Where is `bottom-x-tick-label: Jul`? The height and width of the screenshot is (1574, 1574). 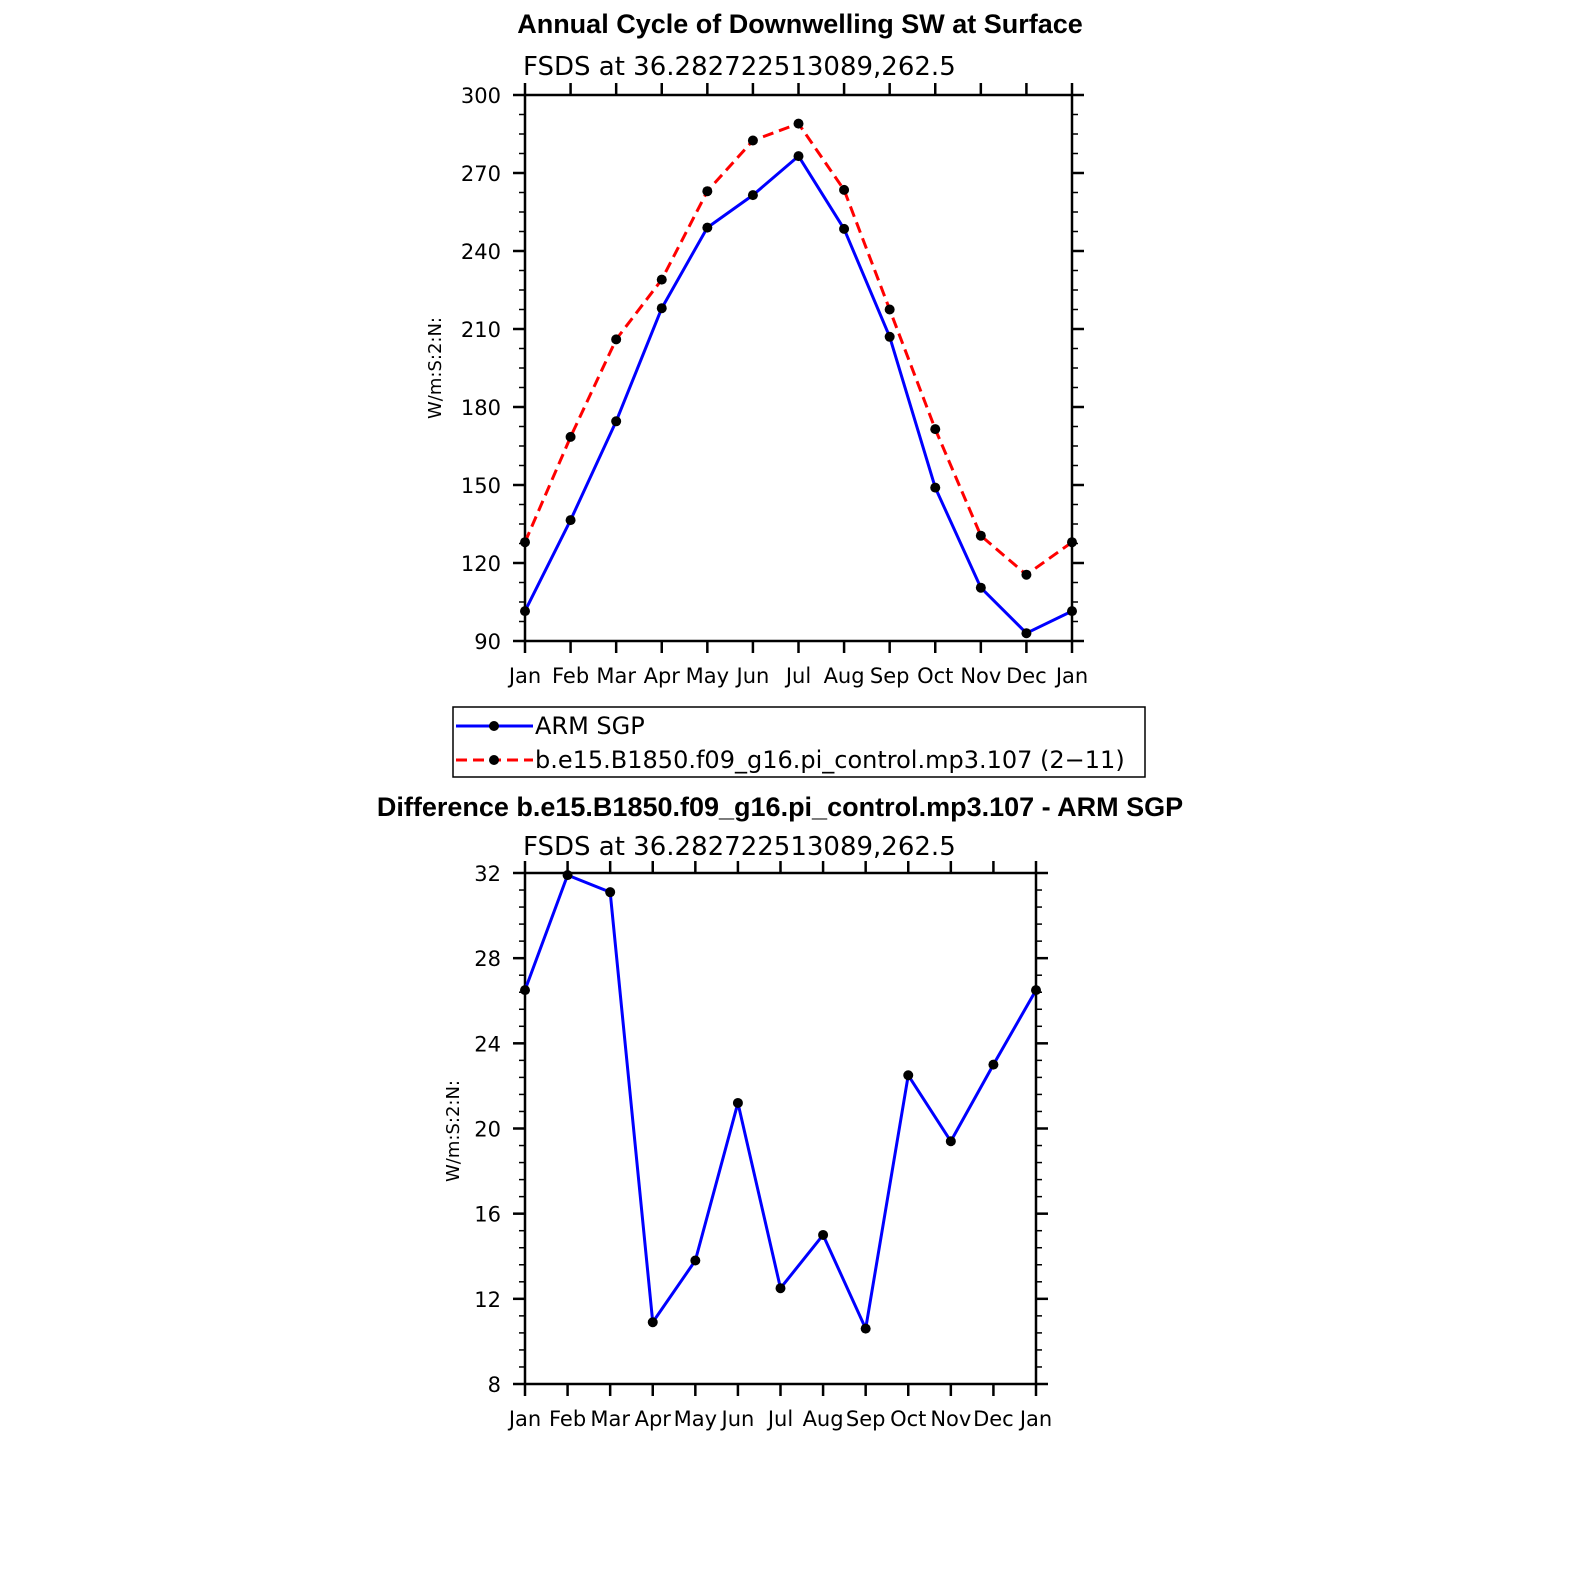 bottom-x-tick-label: Jul is located at coordinates (779, 1419).